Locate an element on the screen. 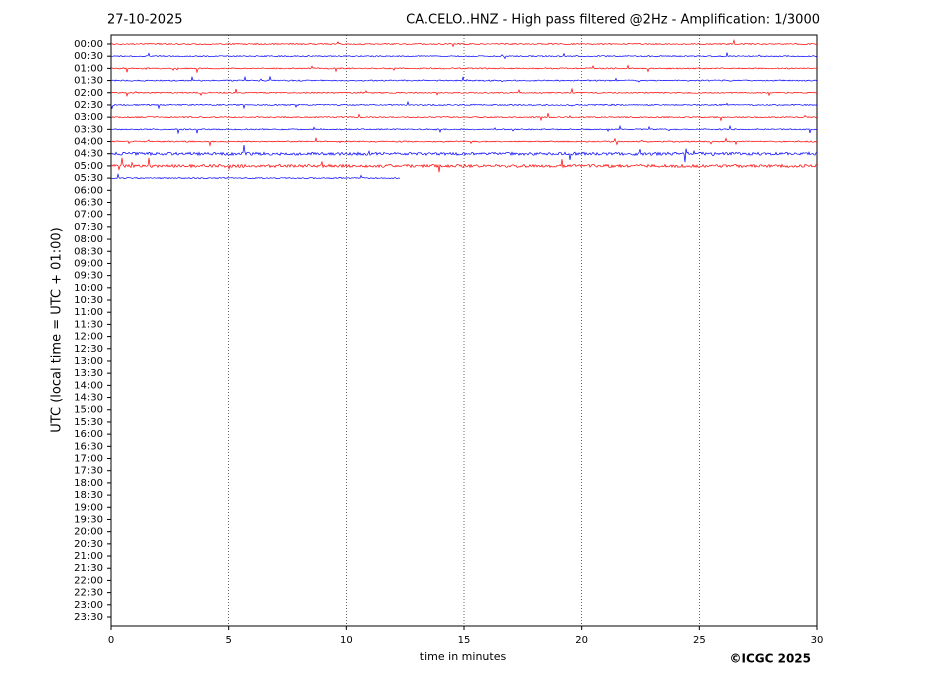 Image resolution: width=927 pixels, height=700 pixels. y-tick-label: 23:30 is located at coordinates (88, 617).